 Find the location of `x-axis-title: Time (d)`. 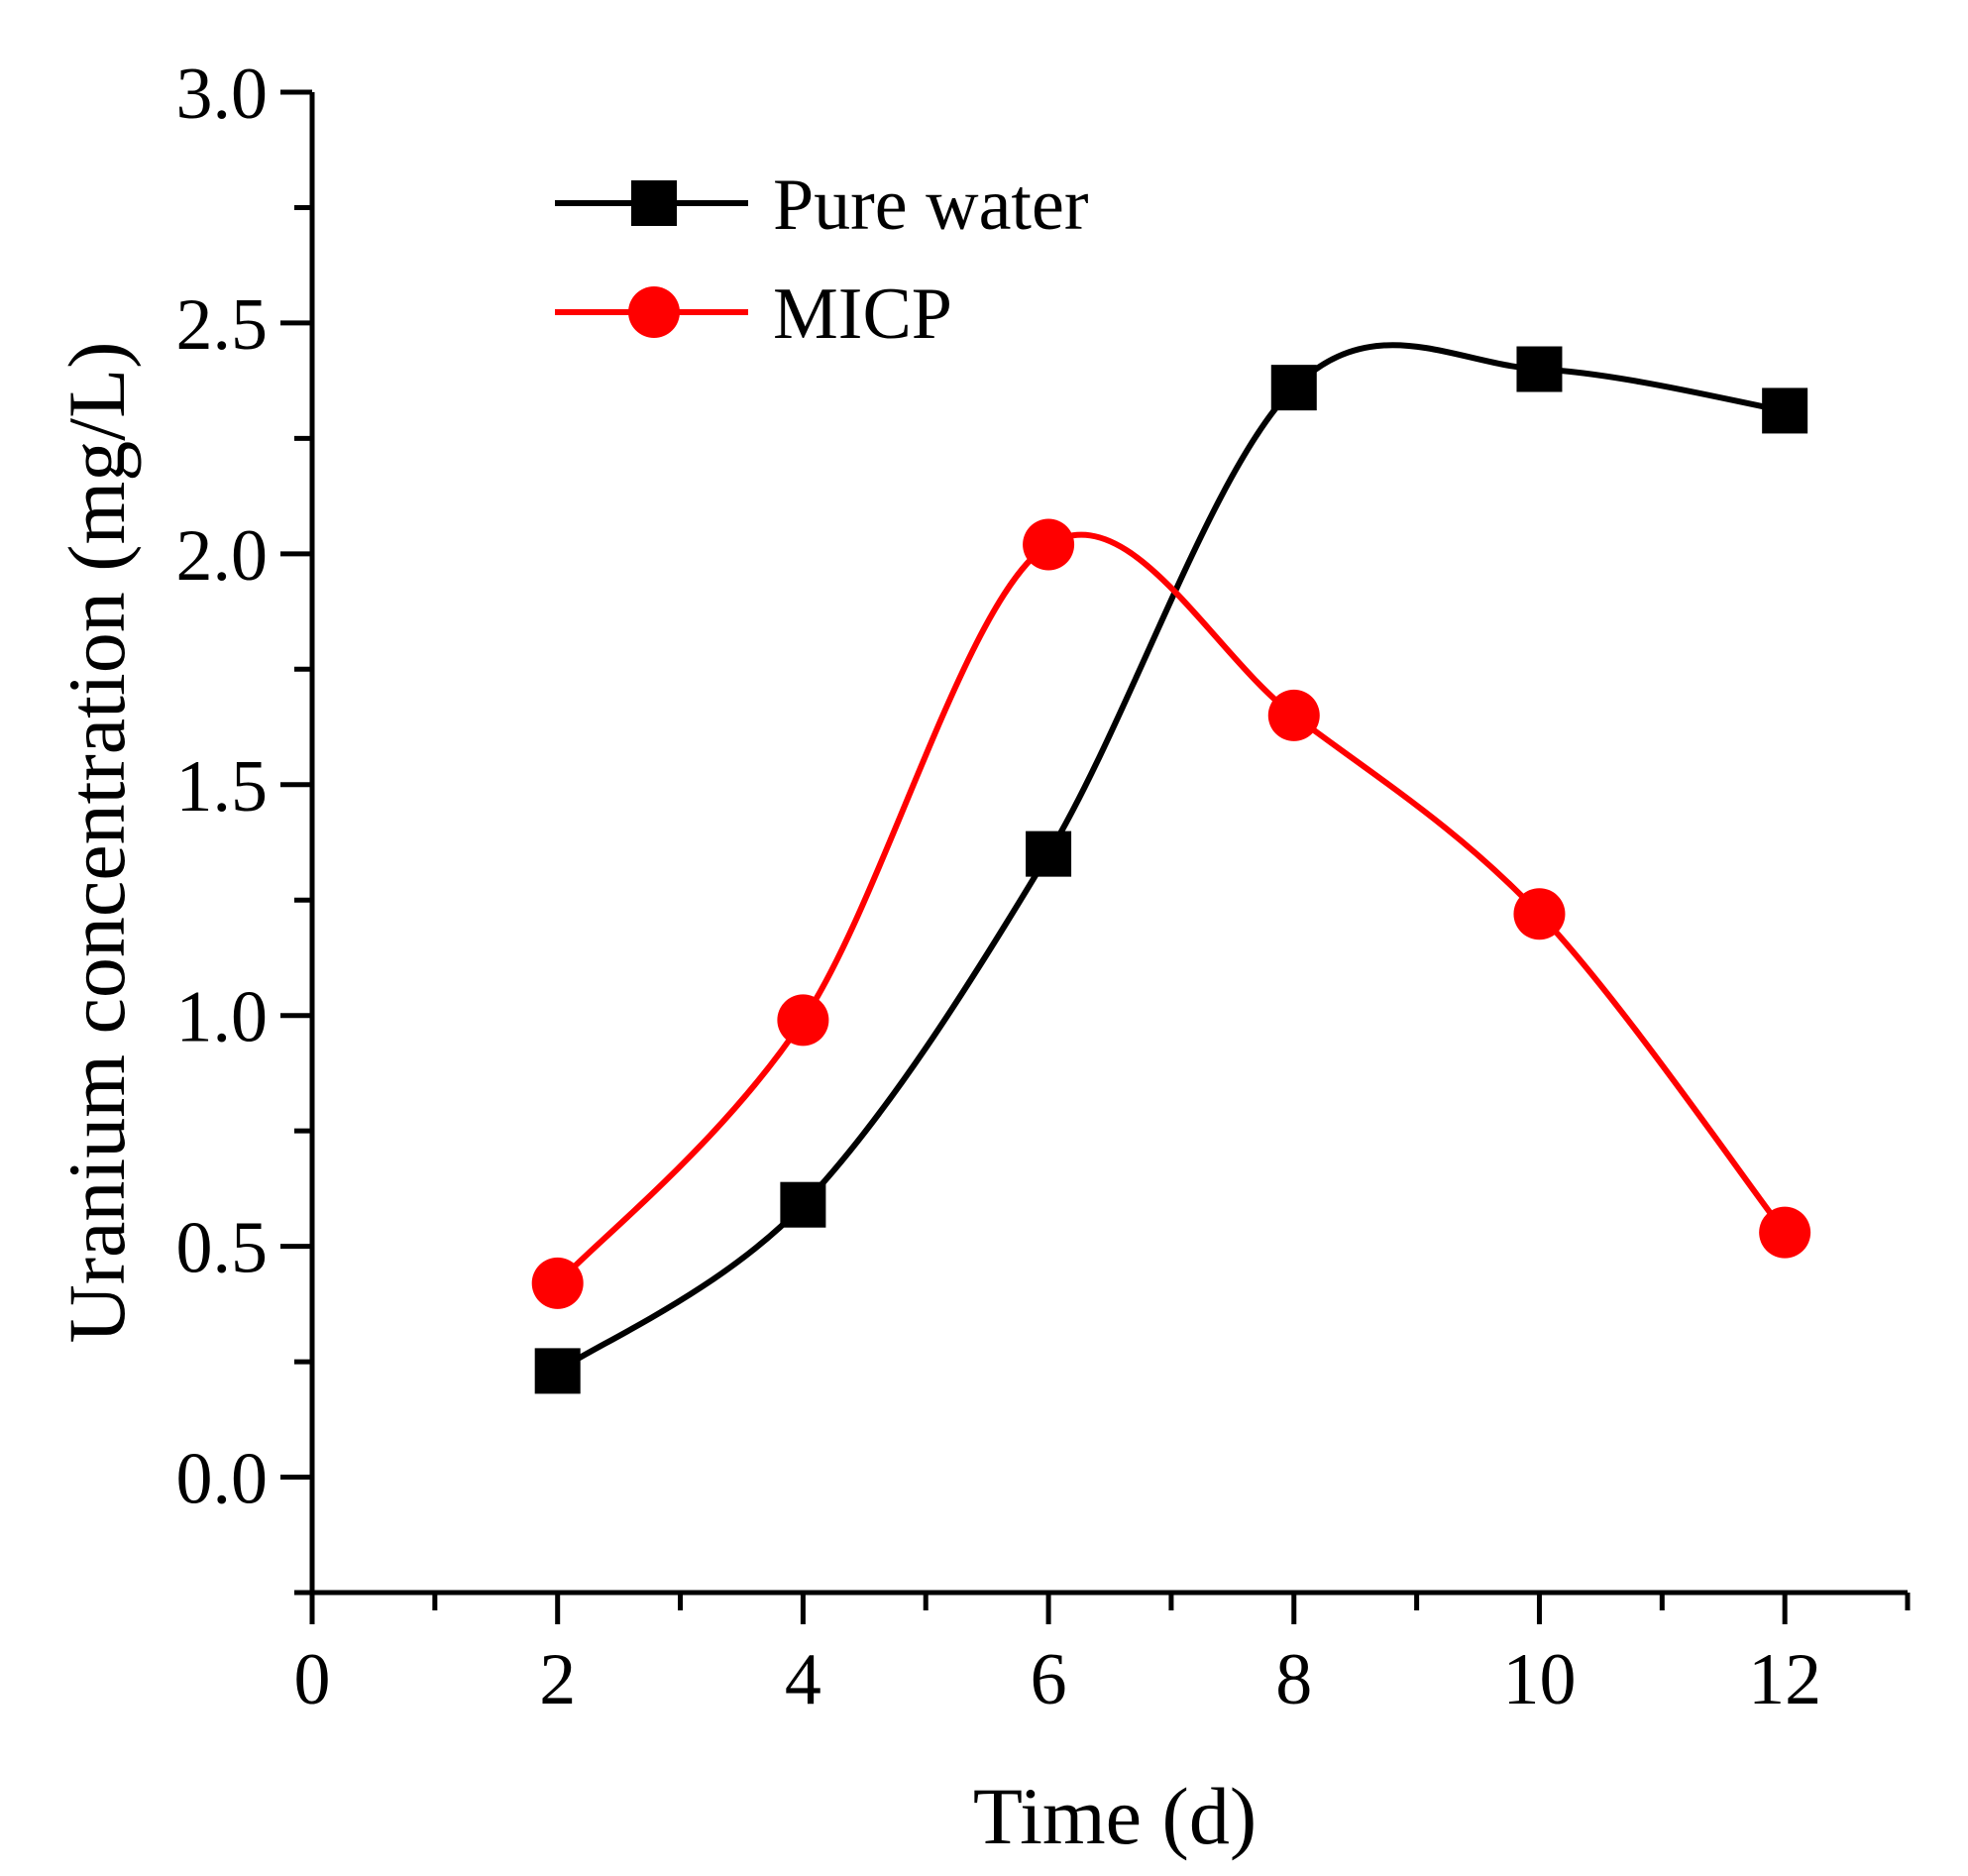

x-axis-title: Time (d) is located at coordinates (1115, 1816).